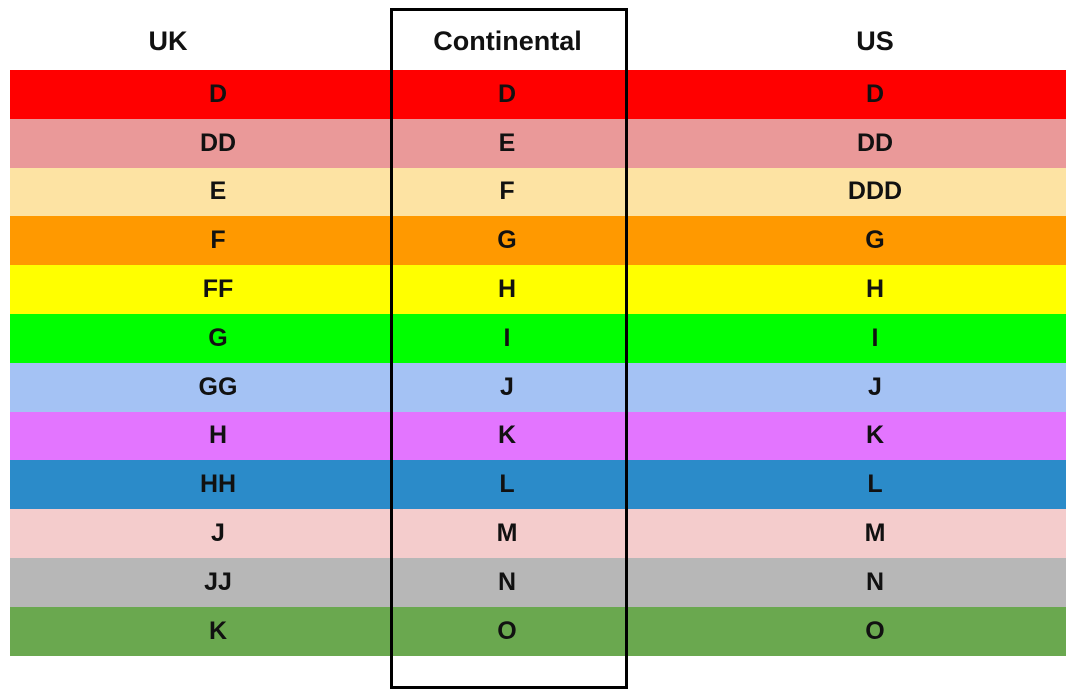 This screenshot has width=1076, height=700. Describe the element at coordinates (507, 289) in the screenshot. I see `cell-continental: H` at that location.